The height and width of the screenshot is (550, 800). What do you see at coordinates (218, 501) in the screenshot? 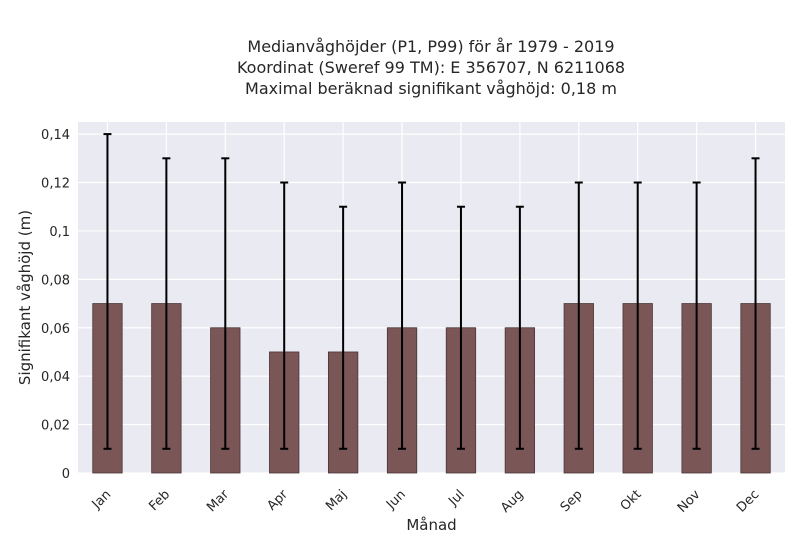
I see `x-tick-label-mar: Mar` at bounding box center [218, 501].